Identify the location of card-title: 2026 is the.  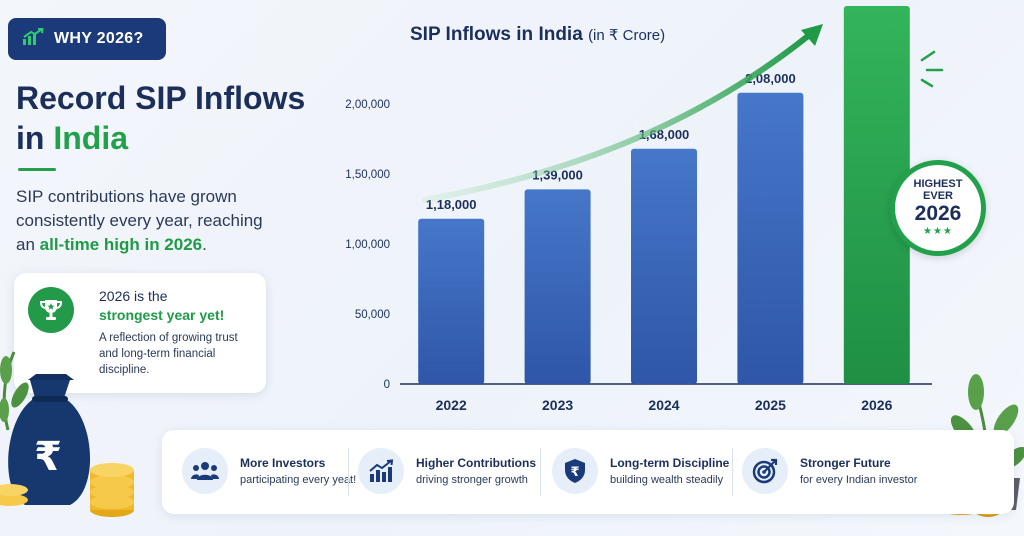
(133, 296).